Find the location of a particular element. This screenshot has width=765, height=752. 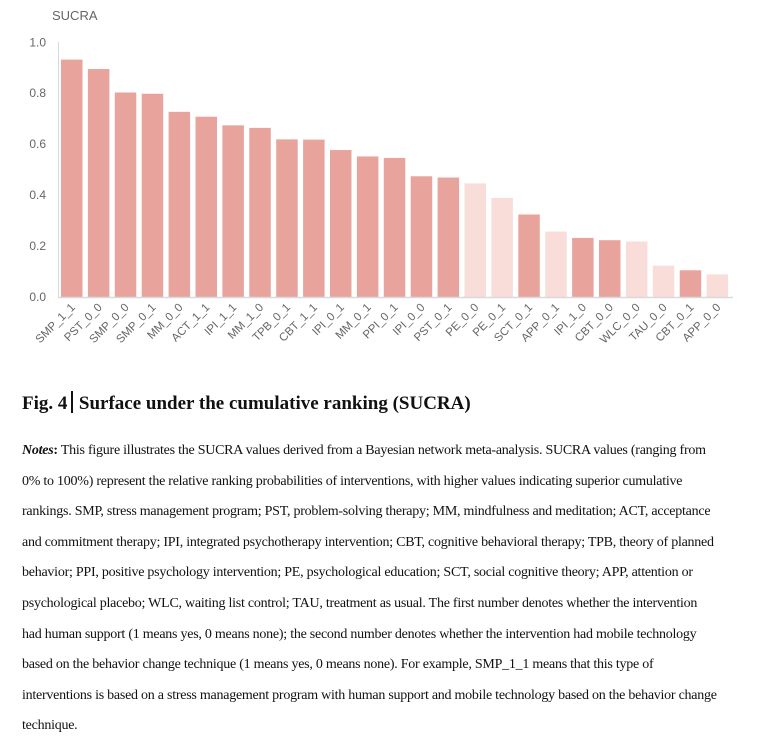

y-axis-title: SUCRA is located at coordinates (75, 15).